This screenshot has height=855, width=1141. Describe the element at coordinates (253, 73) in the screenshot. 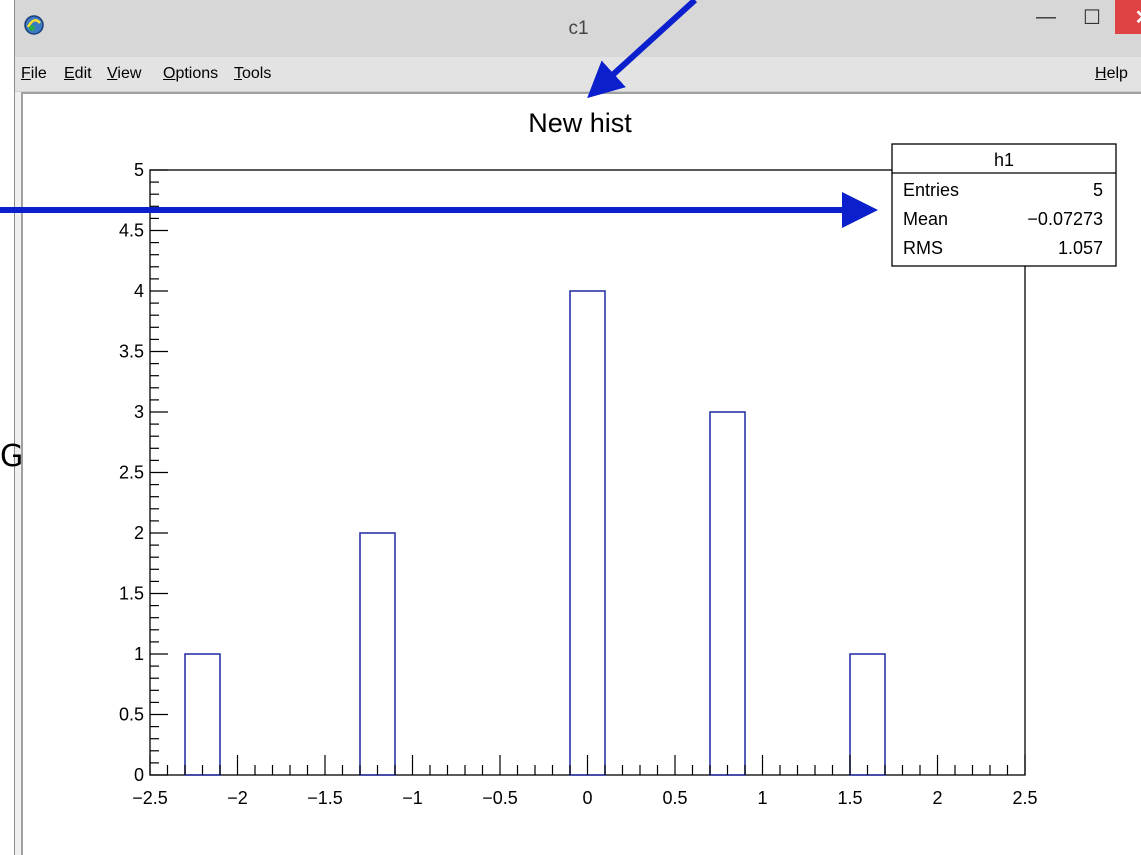

I see `menu-tools: Tools` at that location.